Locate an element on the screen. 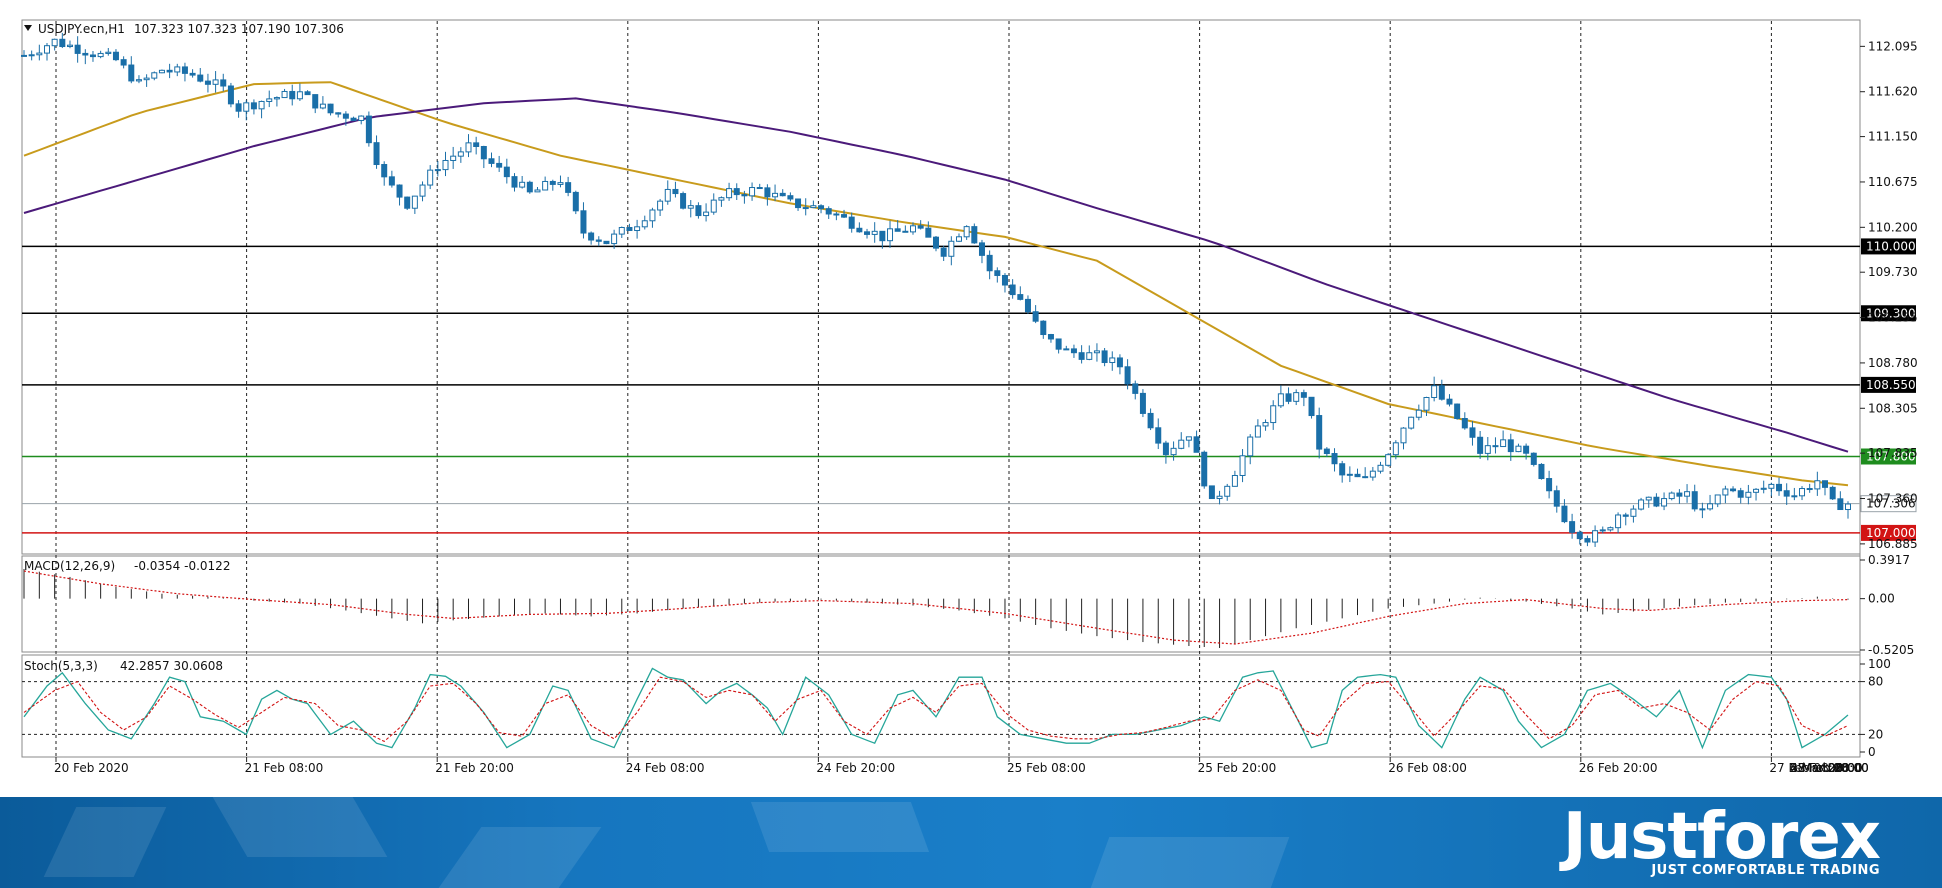 This screenshot has width=1942, height=888. x-tick-label: 26 Feb 08:00 is located at coordinates (1427, 768).